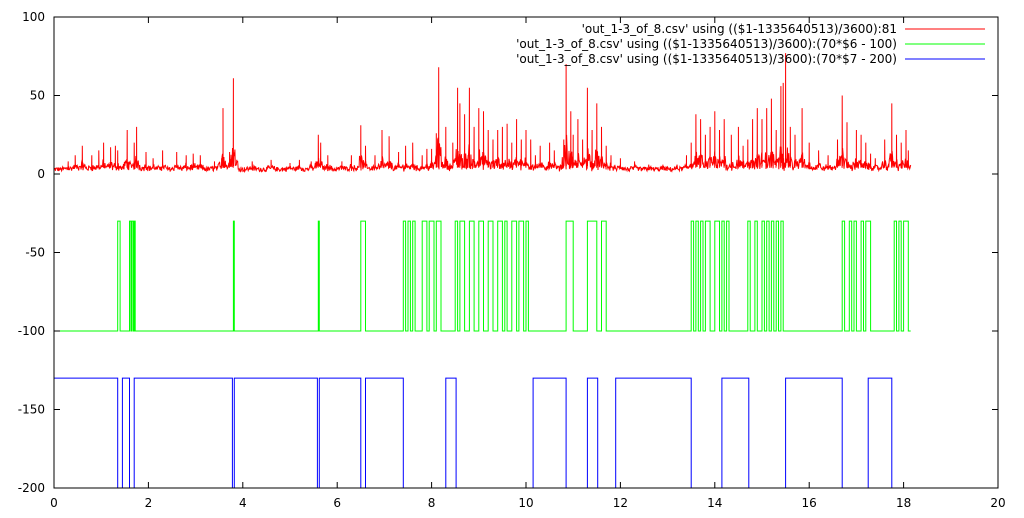 The height and width of the screenshot is (518, 1024). What do you see at coordinates (432, 503) in the screenshot?
I see `x-tick-label: 8` at bounding box center [432, 503].